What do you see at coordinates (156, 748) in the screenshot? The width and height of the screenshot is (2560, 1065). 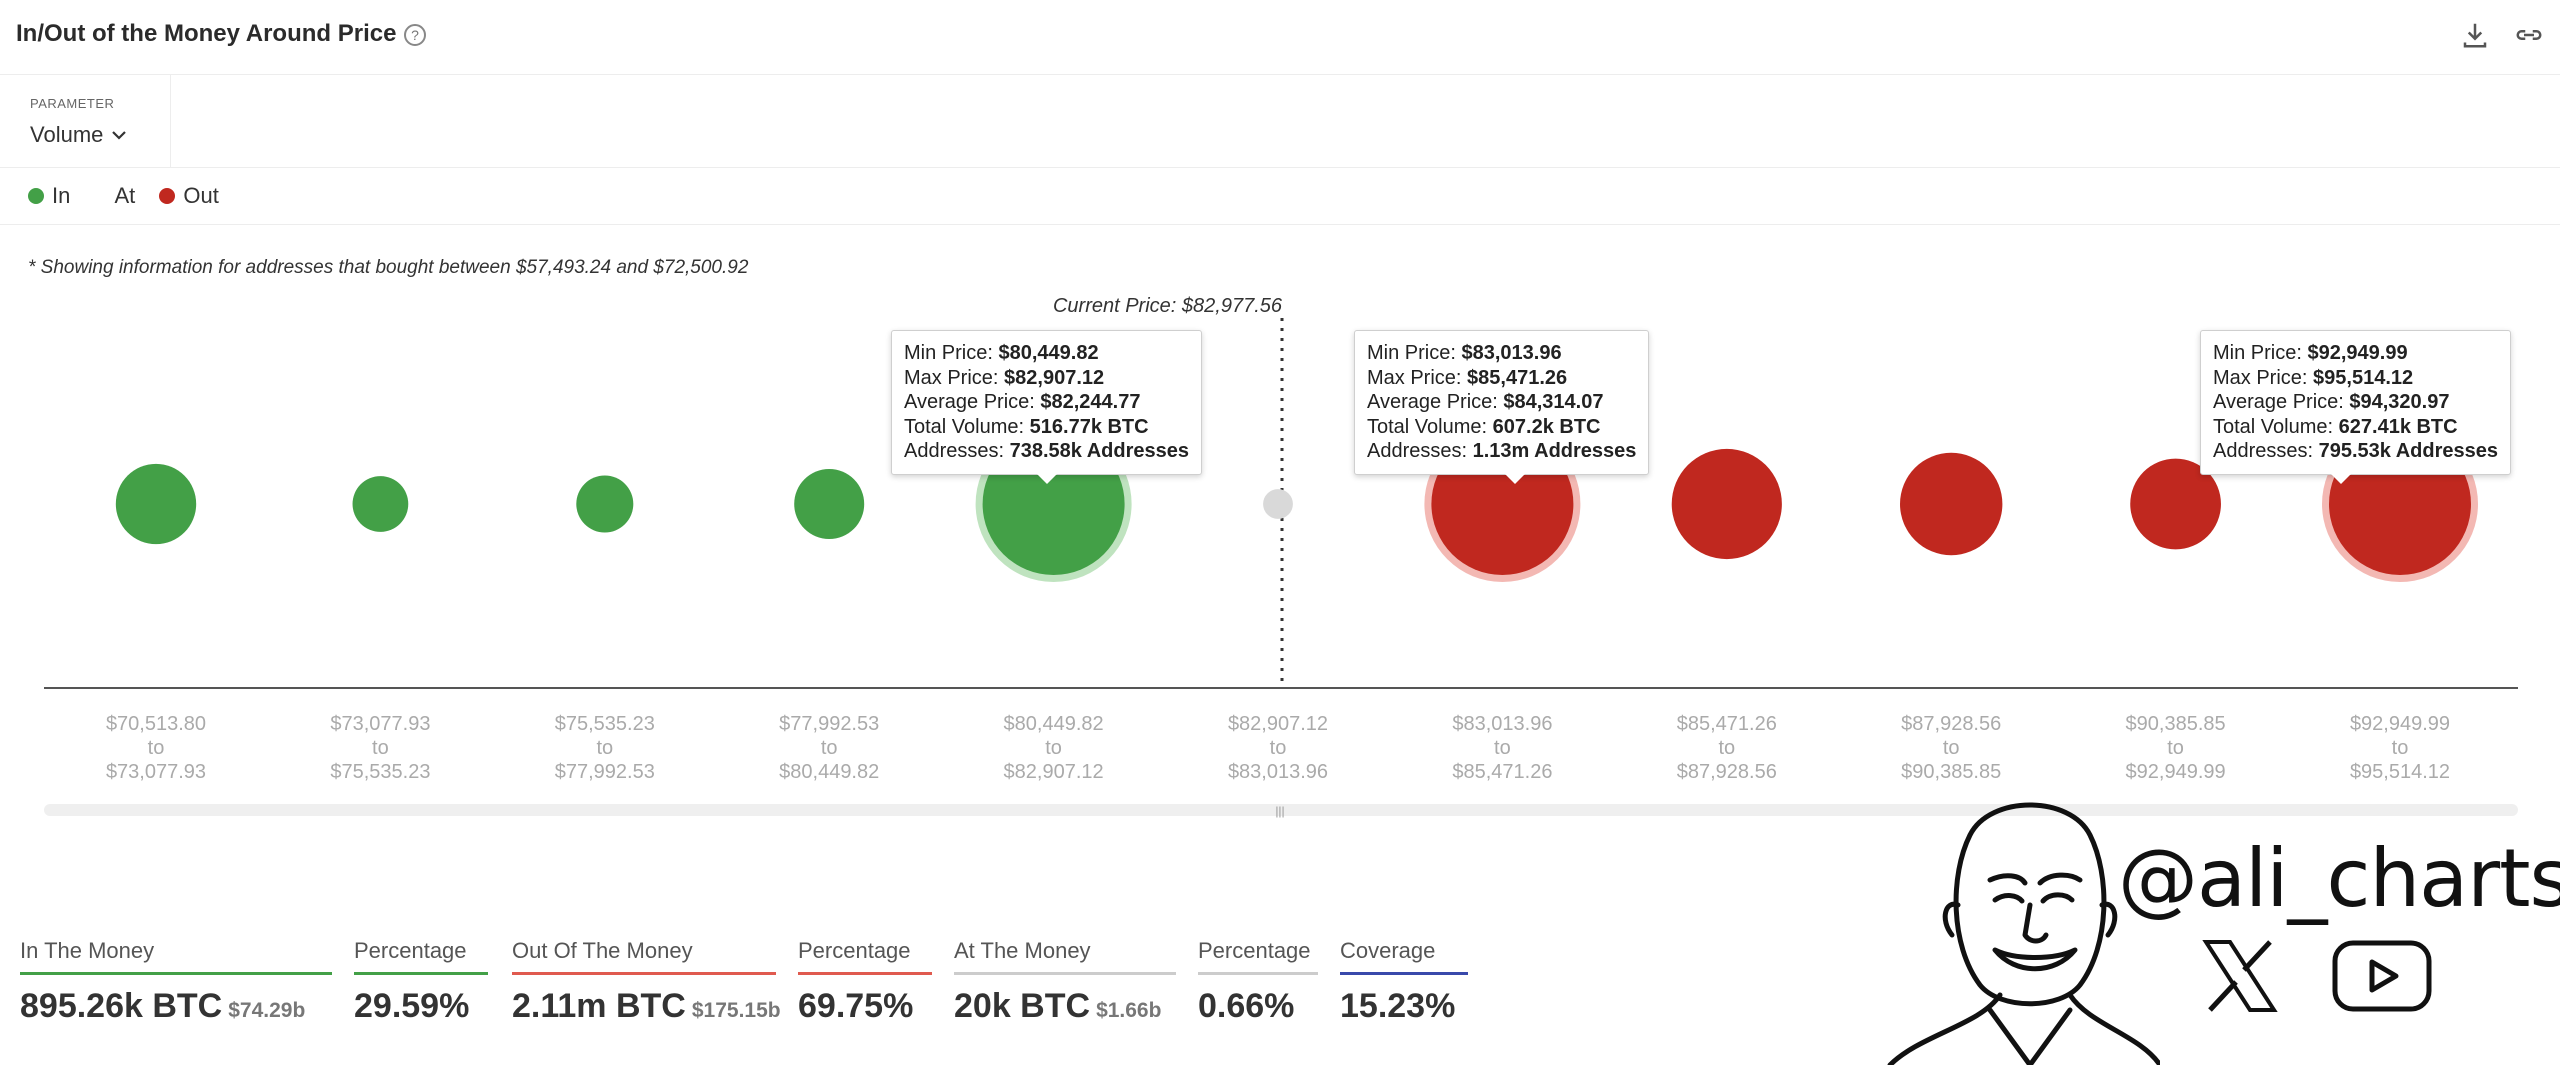 I see `x-tick-label: $70,513.80 to $73,077.93` at bounding box center [156, 748].